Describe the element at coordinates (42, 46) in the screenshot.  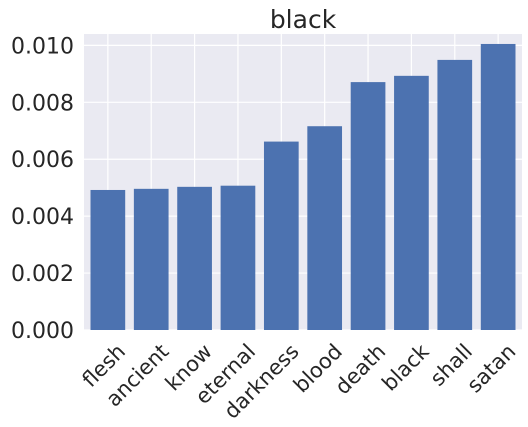
I see `y-tick-label: 0.010` at that location.